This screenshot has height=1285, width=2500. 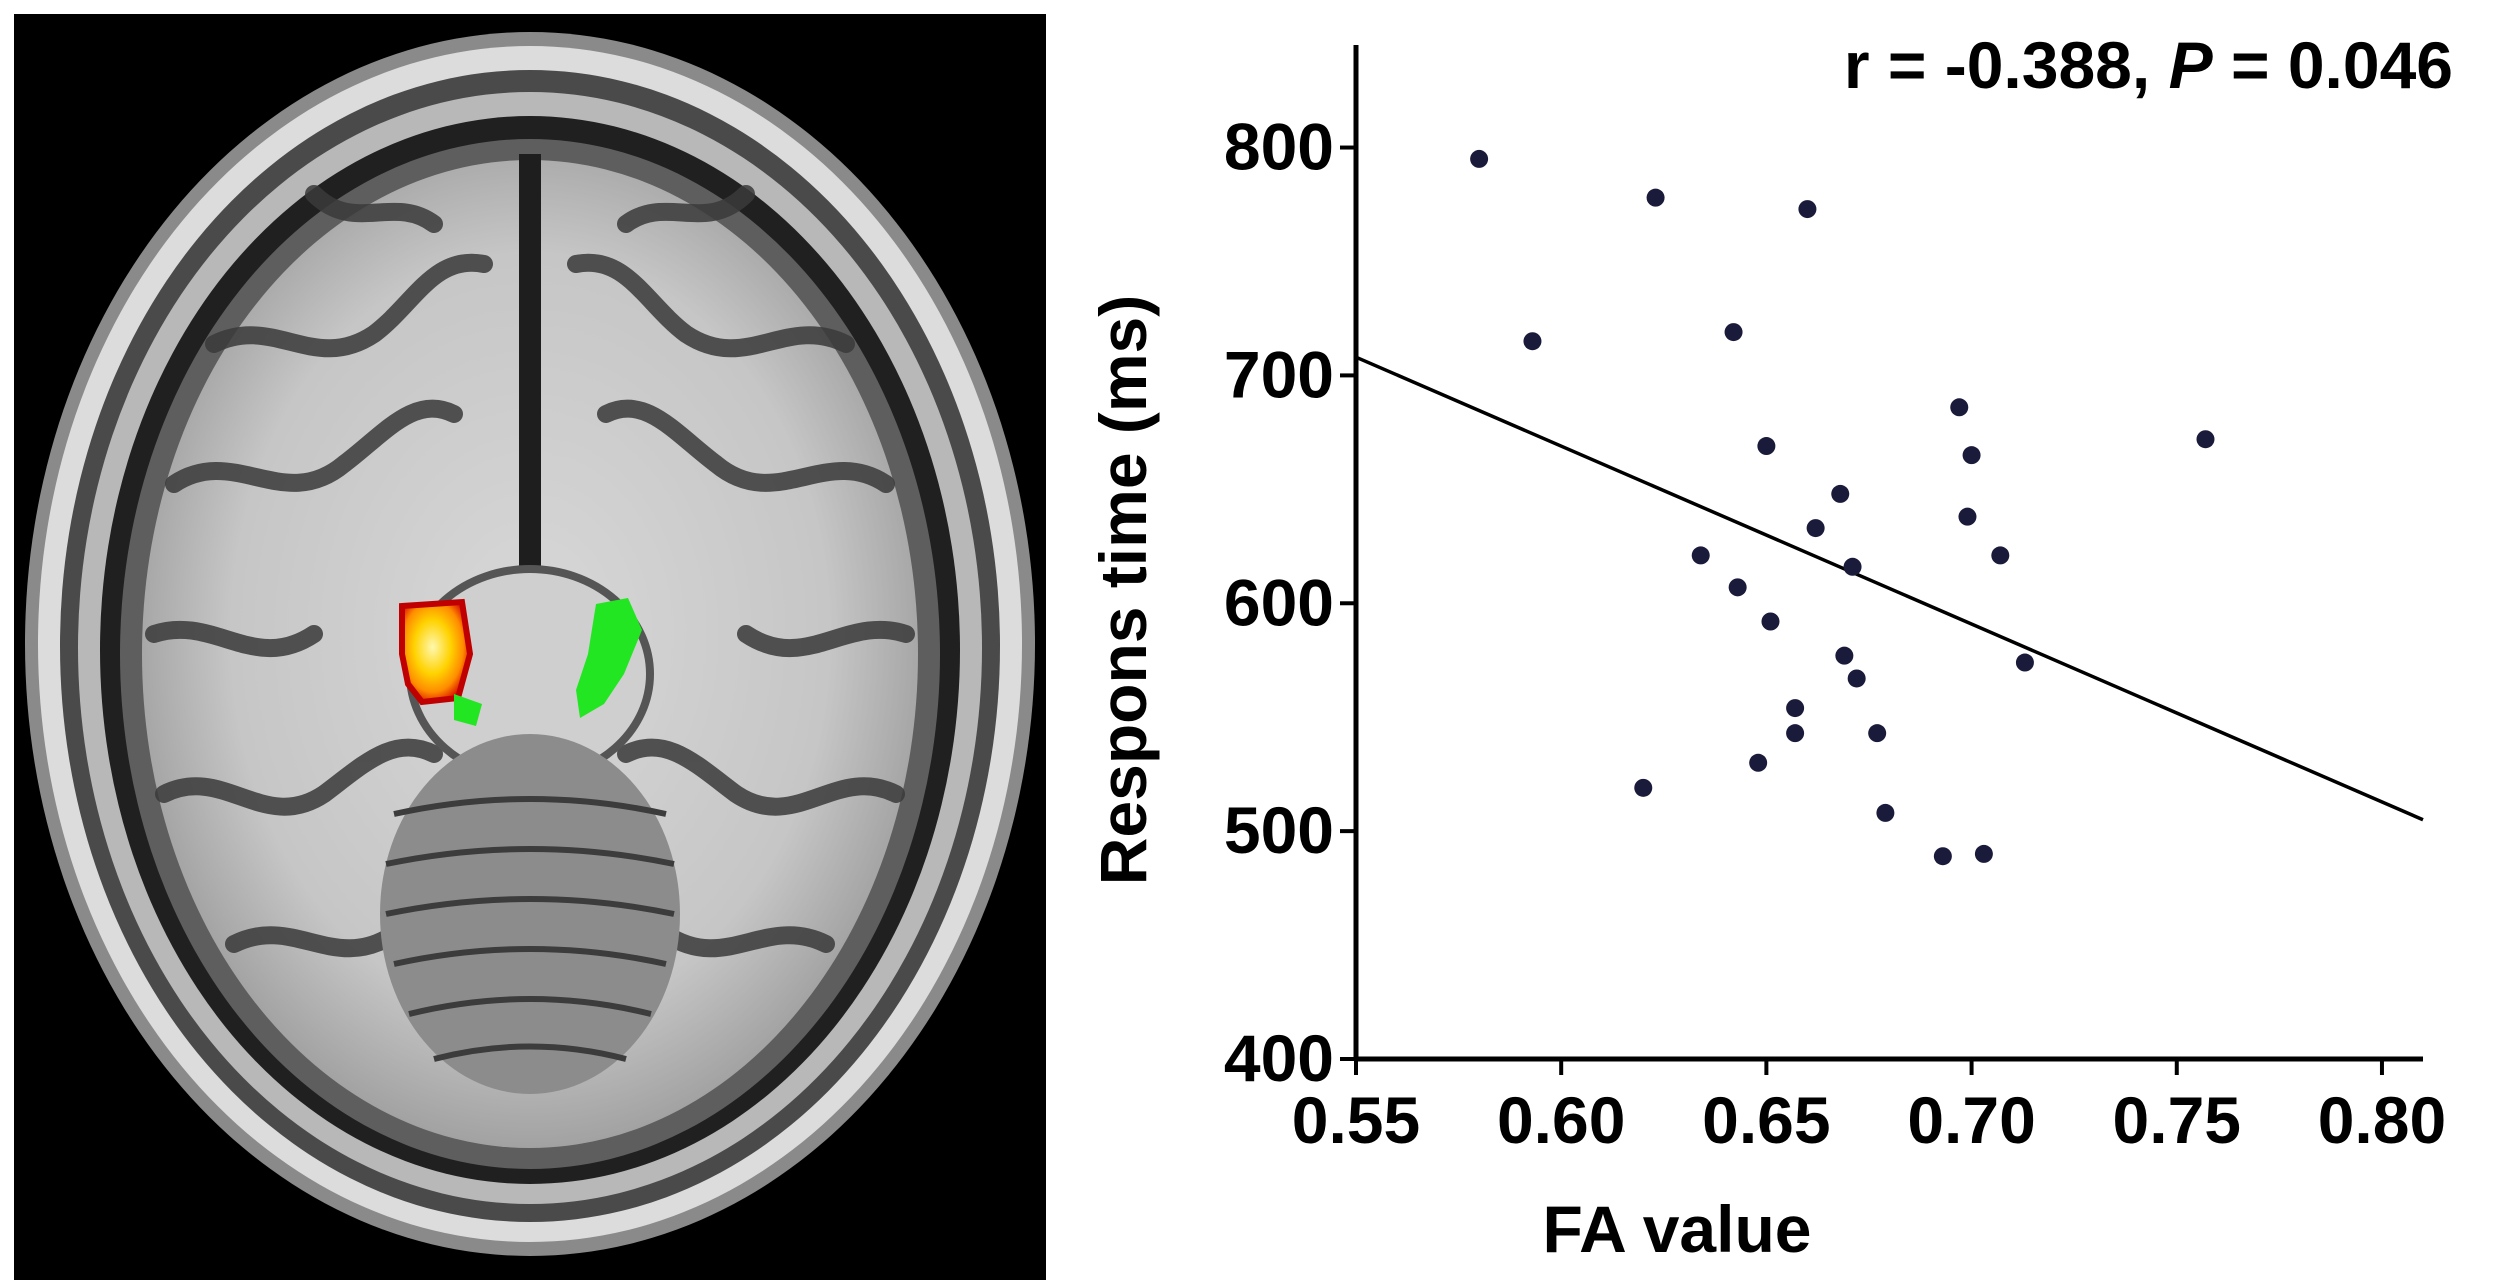 I want to click on tract-right, so click(x=609, y=658).